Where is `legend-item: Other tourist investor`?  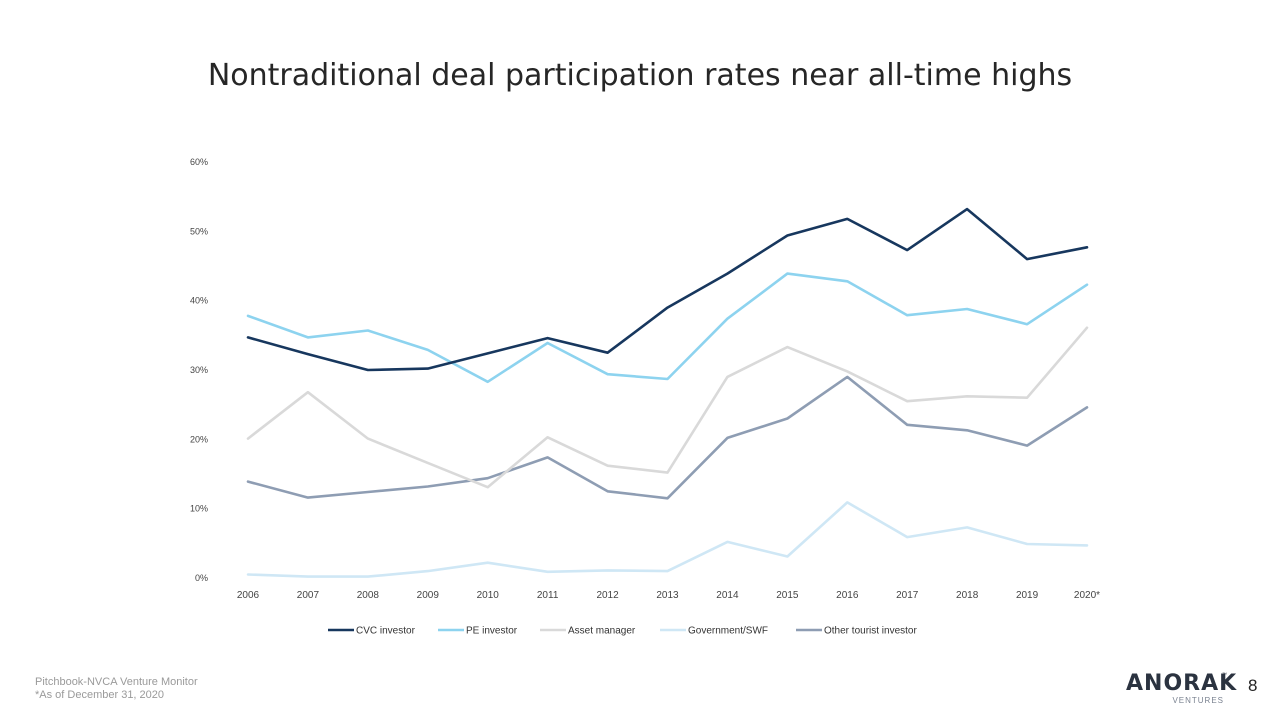
legend-item: Other tourist investor is located at coordinates (856, 631).